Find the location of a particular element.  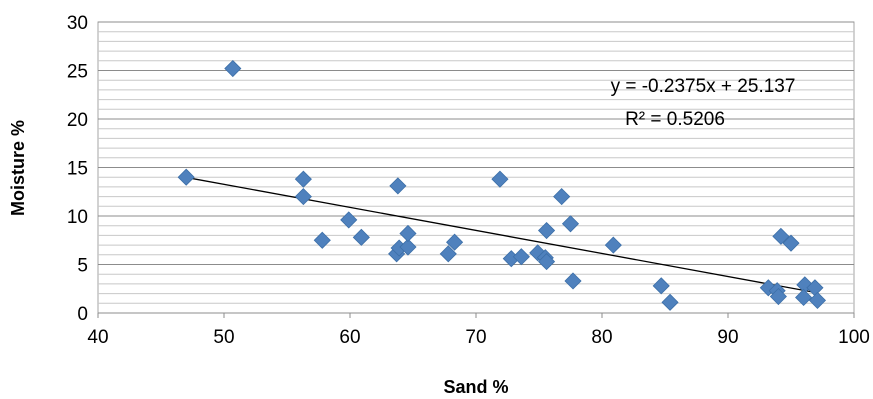

x-tick-label: 90 is located at coordinates (727, 337).